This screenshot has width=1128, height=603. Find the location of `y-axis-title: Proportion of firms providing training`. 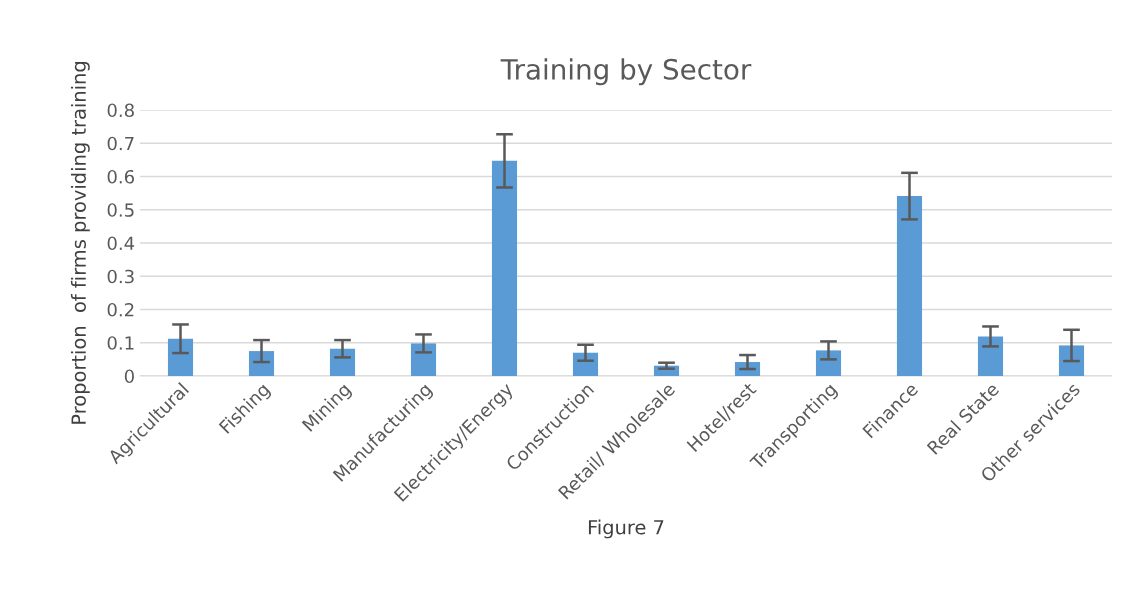

y-axis-title: Proportion of firms providing training is located at coordinates (80, 243).